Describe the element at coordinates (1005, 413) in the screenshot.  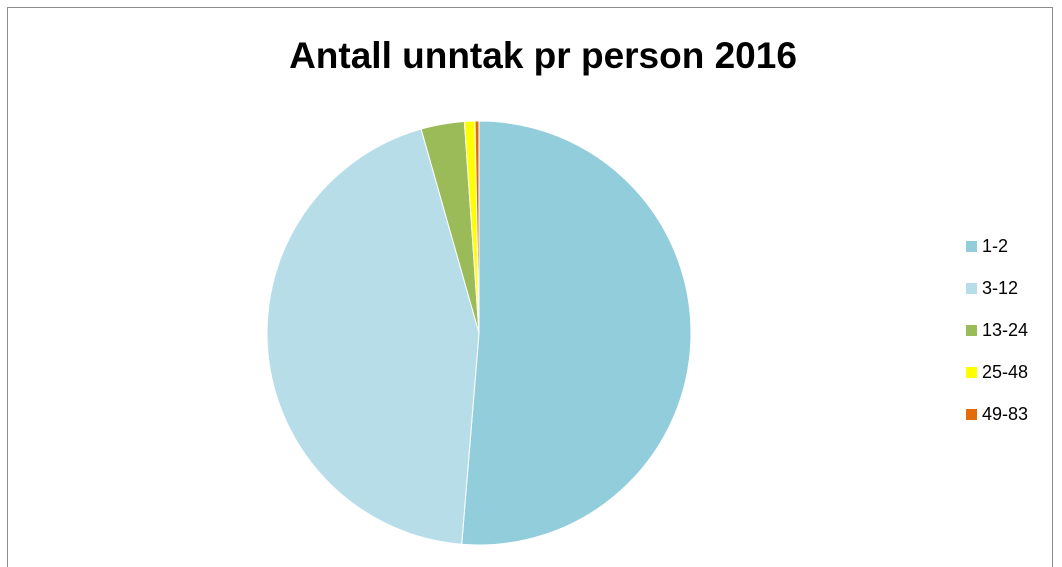
I see `legend-label: 49-83` at that location.